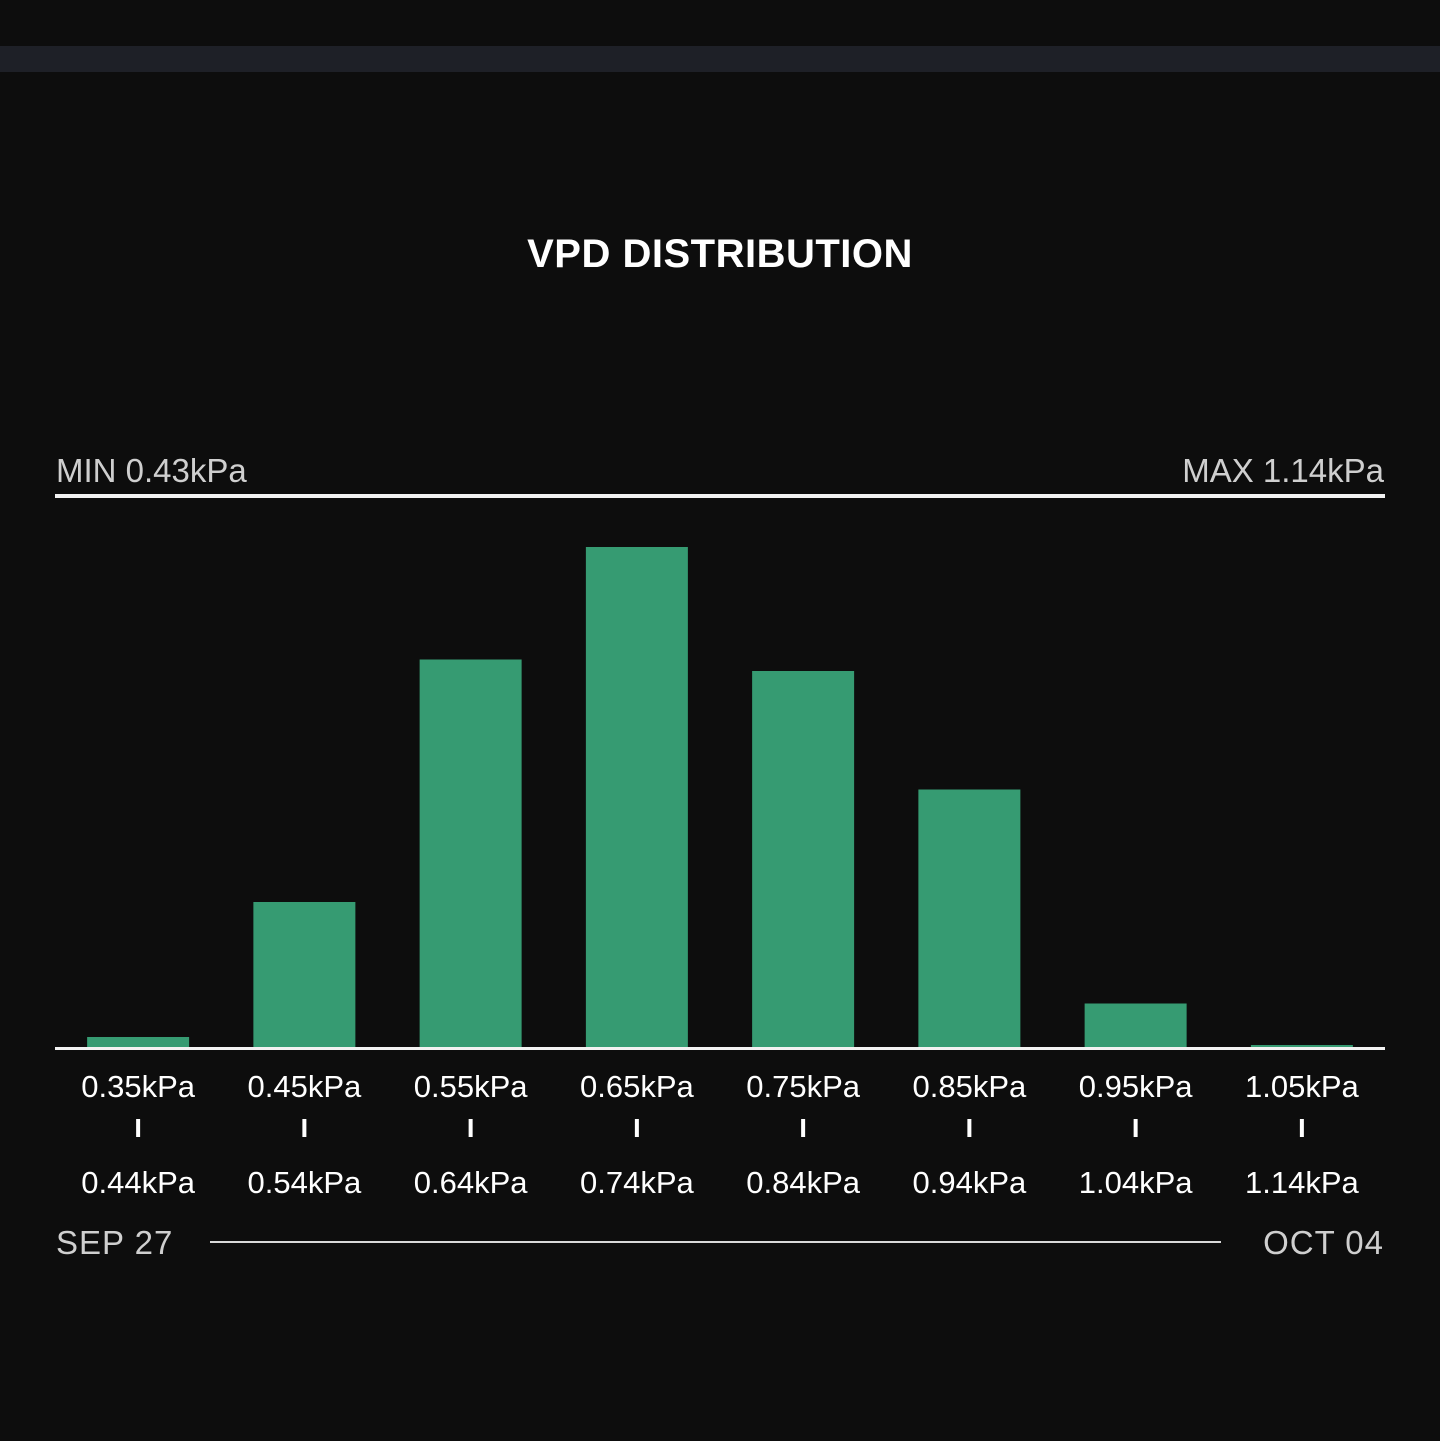 Image resolution: width=1440 pixels, height=1441 pixels. I want to click on range-divider, so click(720, 496).